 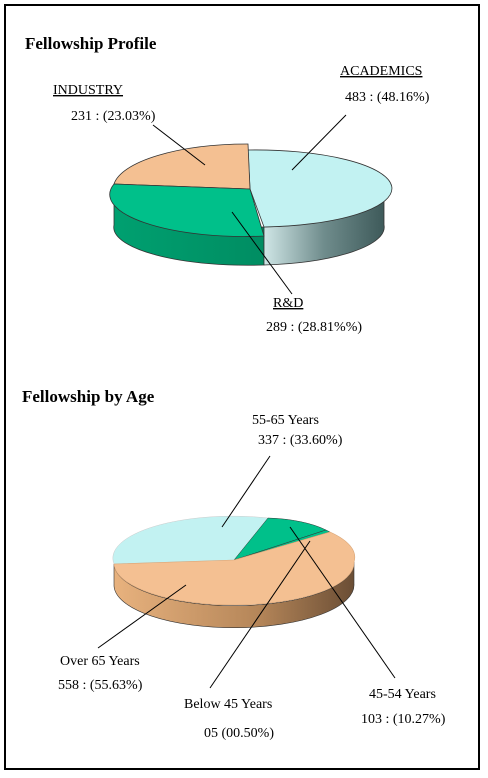 I want to click on chart-title-age: Fellowship by Age, so click(x=88, y=396).